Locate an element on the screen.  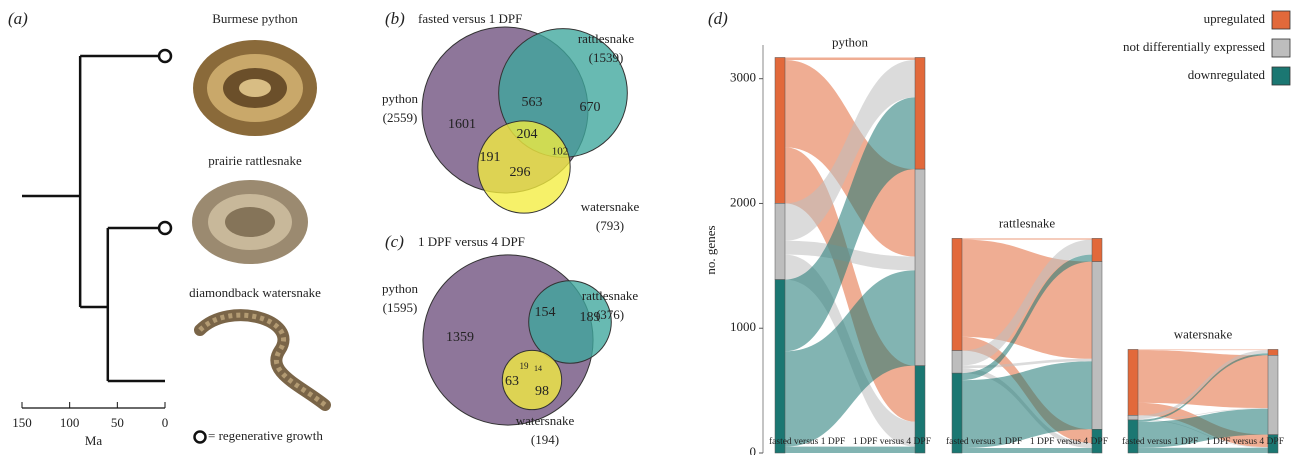
panel-title: fasted versus 1 DPF is located at coordinates (470, 18).